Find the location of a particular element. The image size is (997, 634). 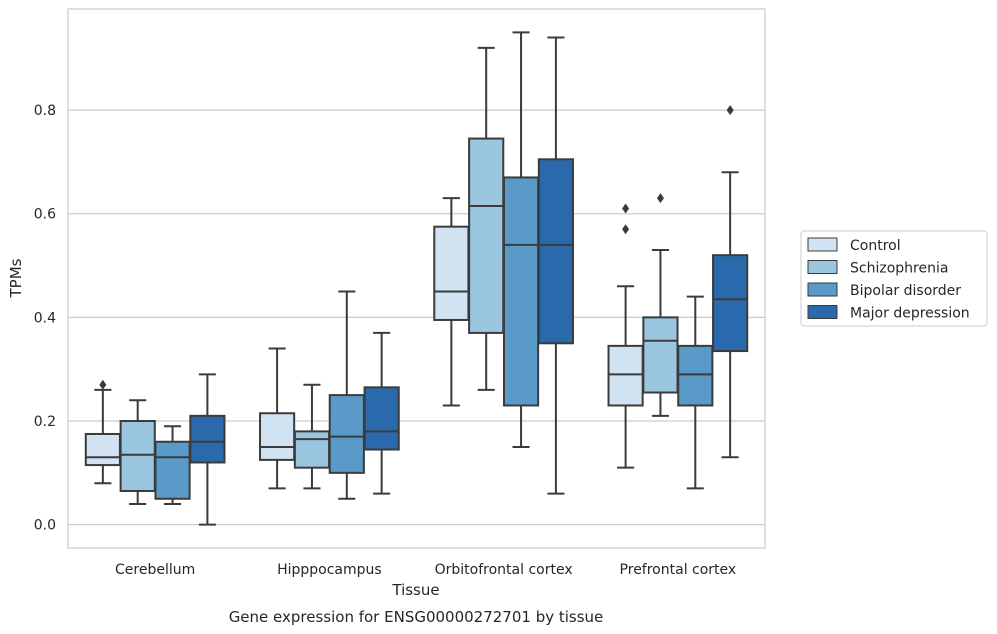

x-tick-label: Hipppocampus is located at coordinates (329, 570).